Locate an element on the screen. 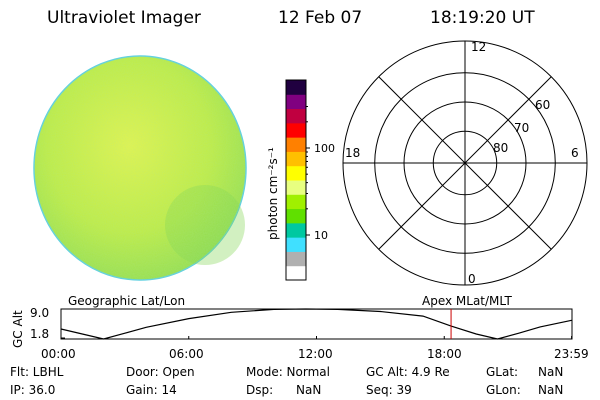  app-title: Ultraviolet Imager is located at coordinates (124, 18).